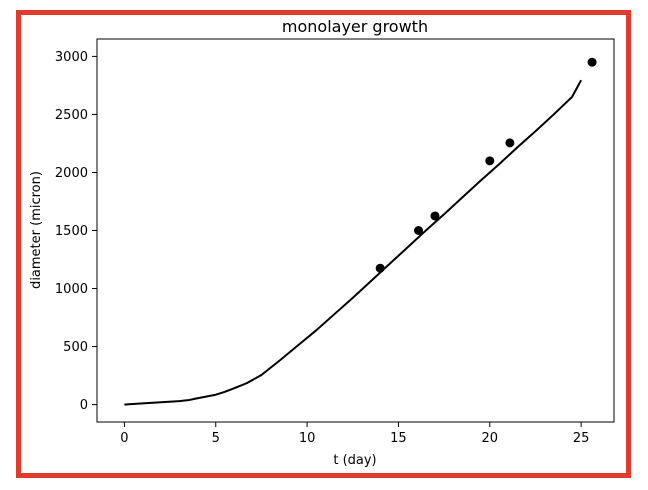 The image size is (648, 490). Describe the element at coordinates (71, 231) in the screenshot. I see `y-tick-label: 1500` at that location.